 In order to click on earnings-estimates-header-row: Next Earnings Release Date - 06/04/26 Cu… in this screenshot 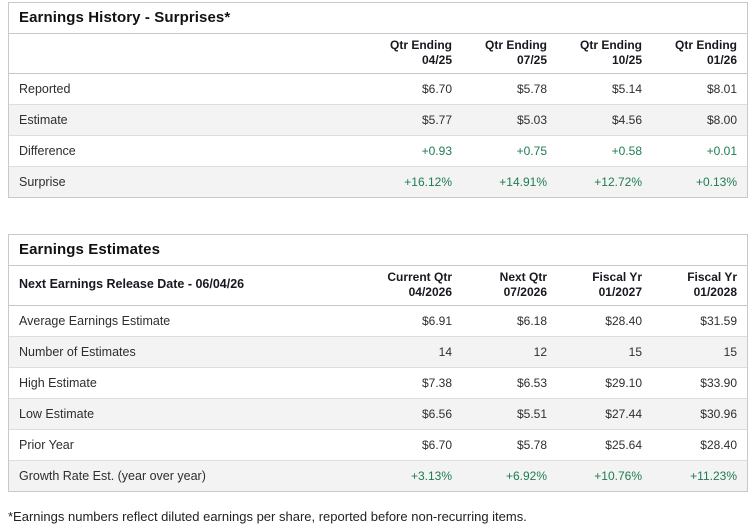, I will do `click(378, 286)`.